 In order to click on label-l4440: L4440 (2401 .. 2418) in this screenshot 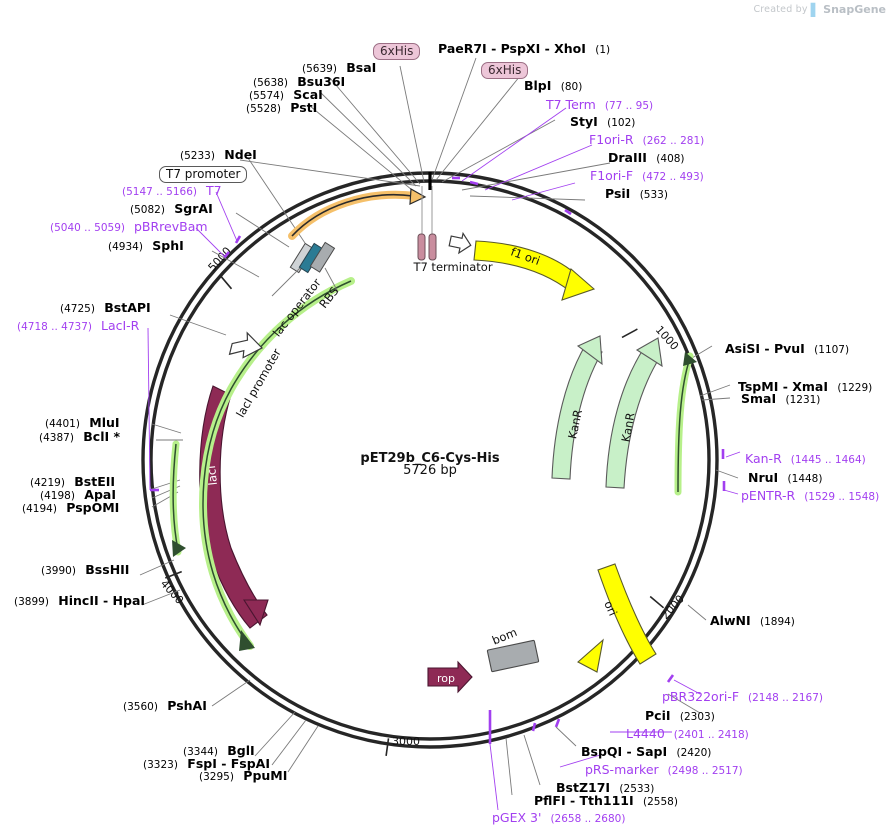, I will do `click(687, 733)`.